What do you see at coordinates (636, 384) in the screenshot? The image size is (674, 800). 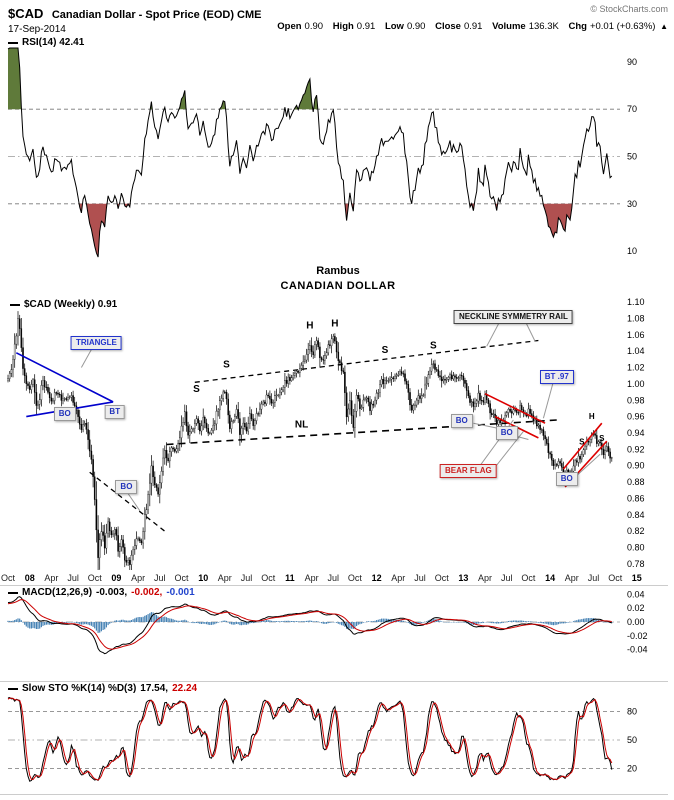 I see `svg-text: 1.00` at bounding box center [636, 384].